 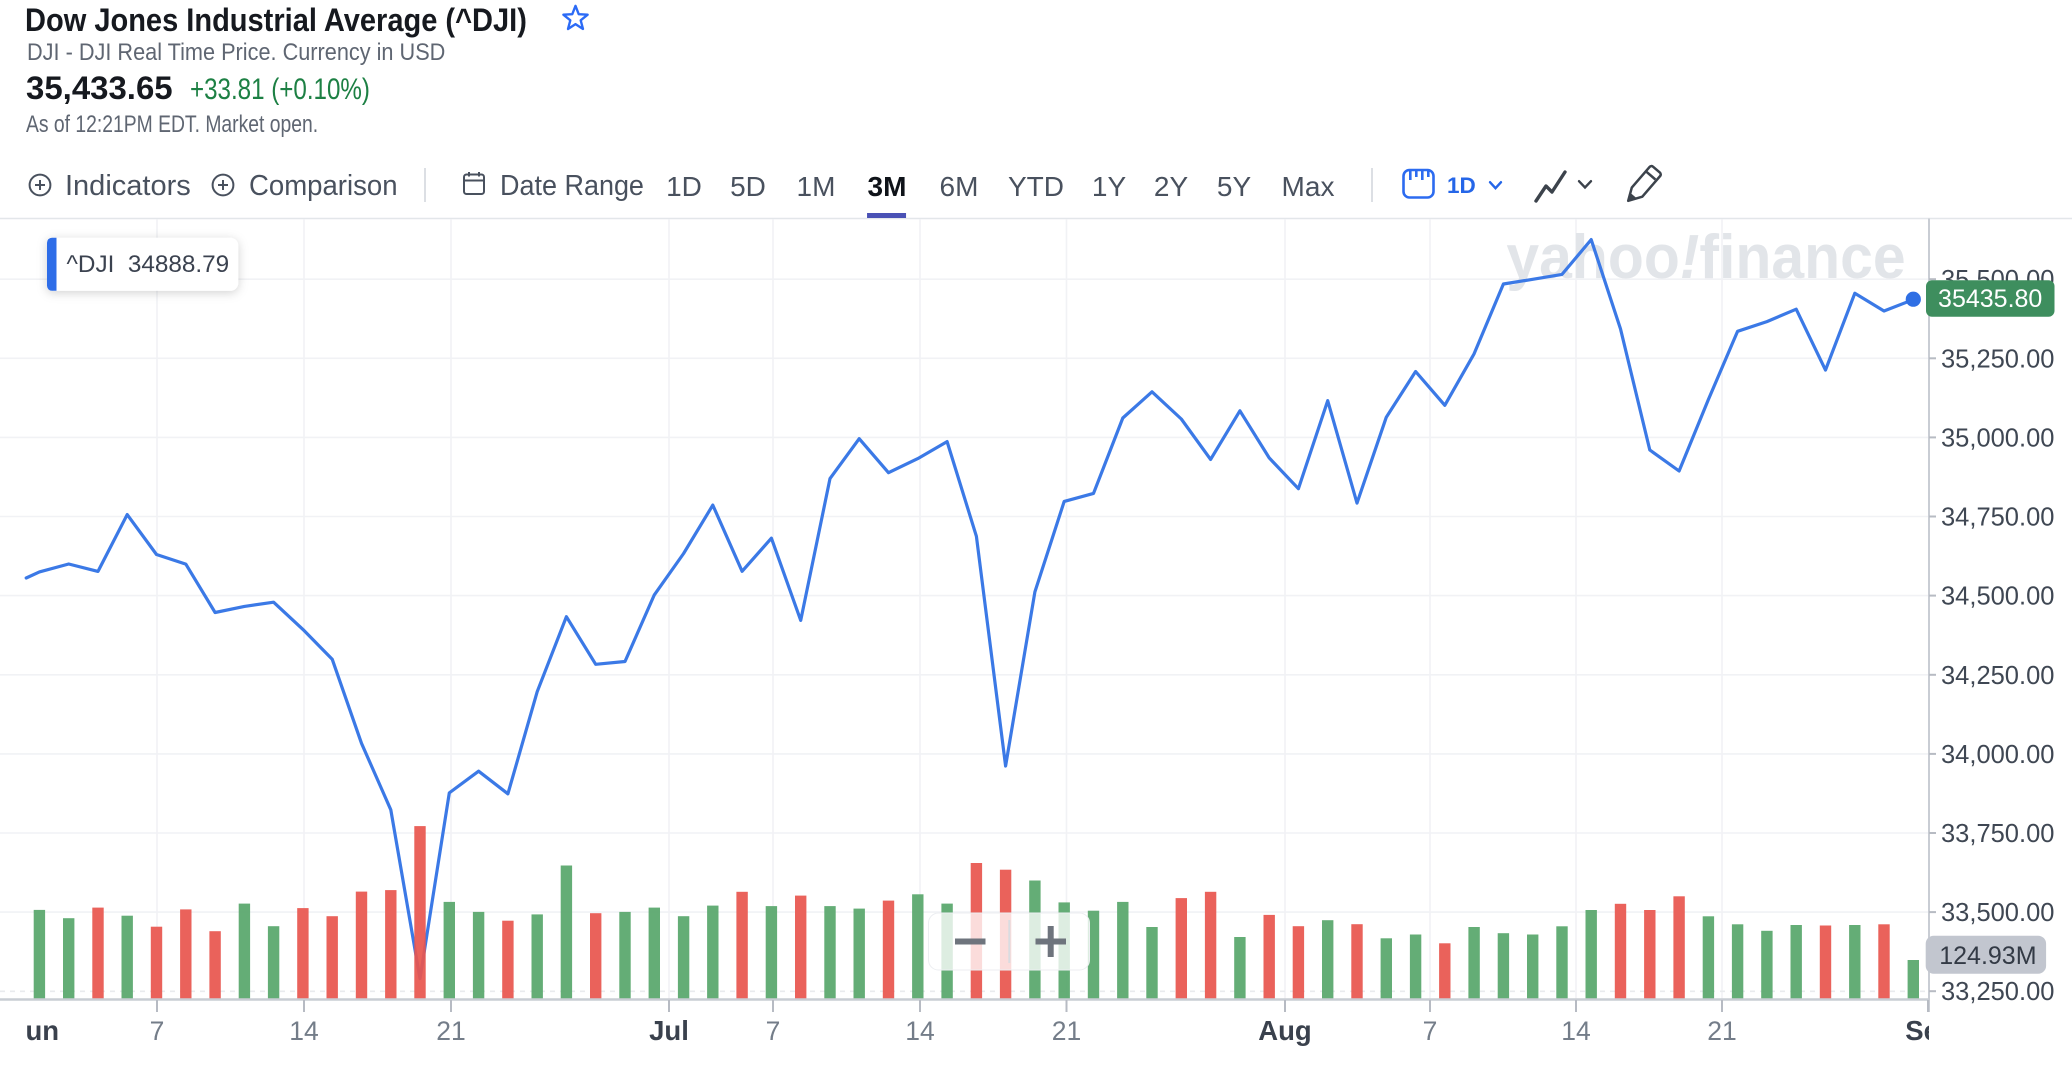 I want to click on svg-text: 33,750.00, so click(x=1997, y=834).